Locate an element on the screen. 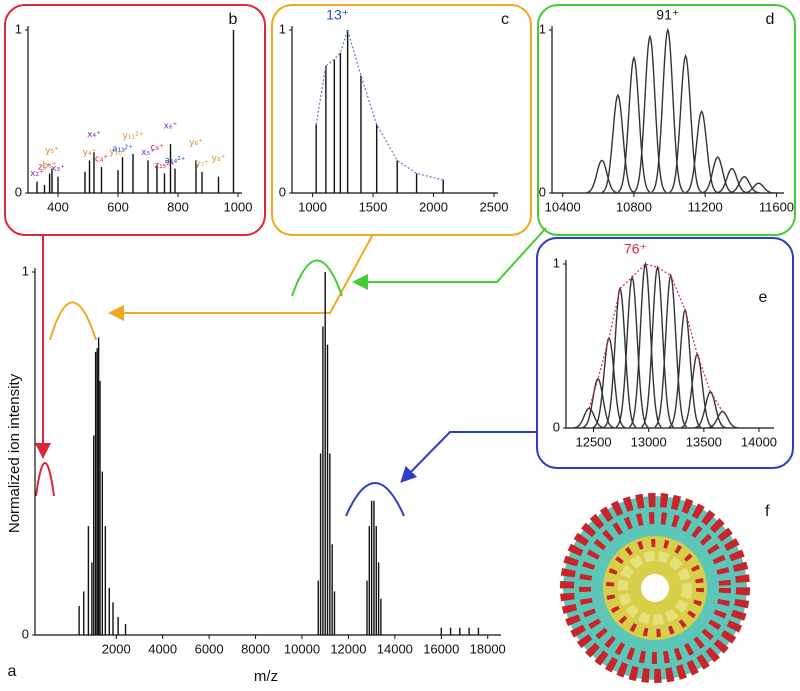 The image size is (800, 691). ion-label: x₆⁺ is located at coordinates (171, 127).